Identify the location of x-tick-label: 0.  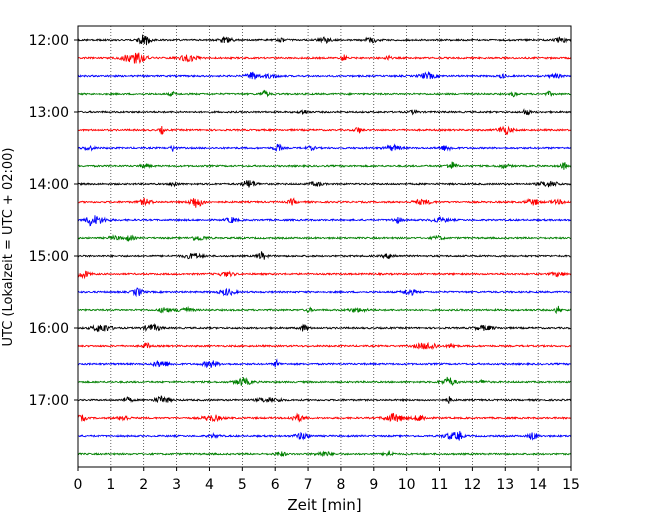
(78, 485).